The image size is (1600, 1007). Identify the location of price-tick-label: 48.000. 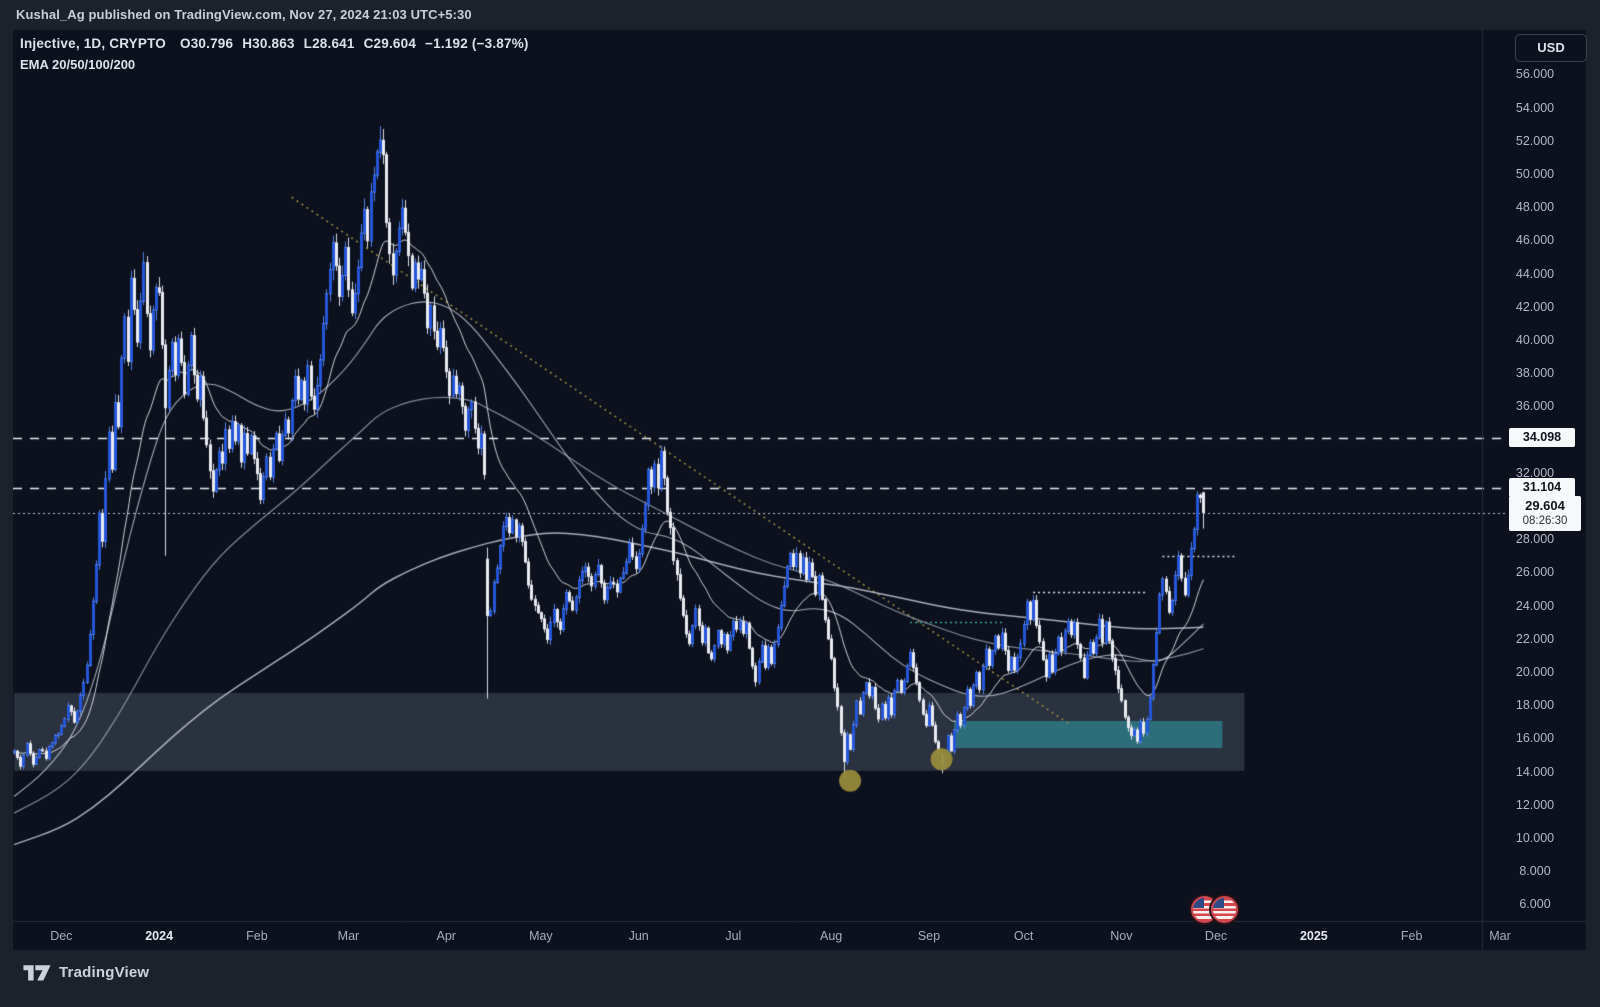
(1535, 207).